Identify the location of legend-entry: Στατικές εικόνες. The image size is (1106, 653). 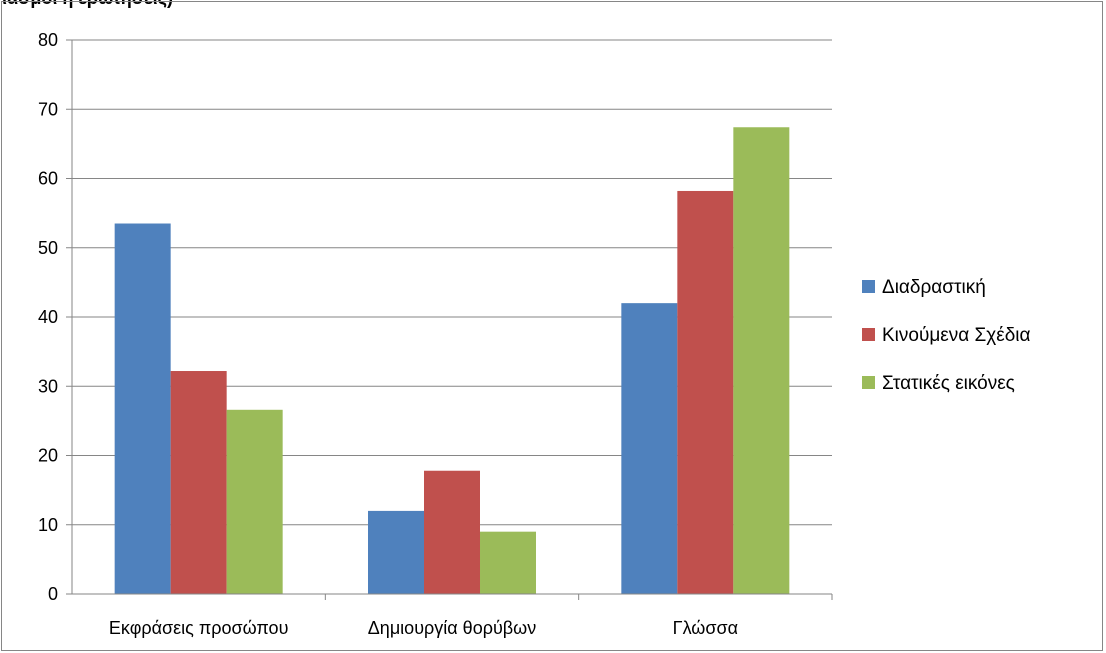
(948, 383).